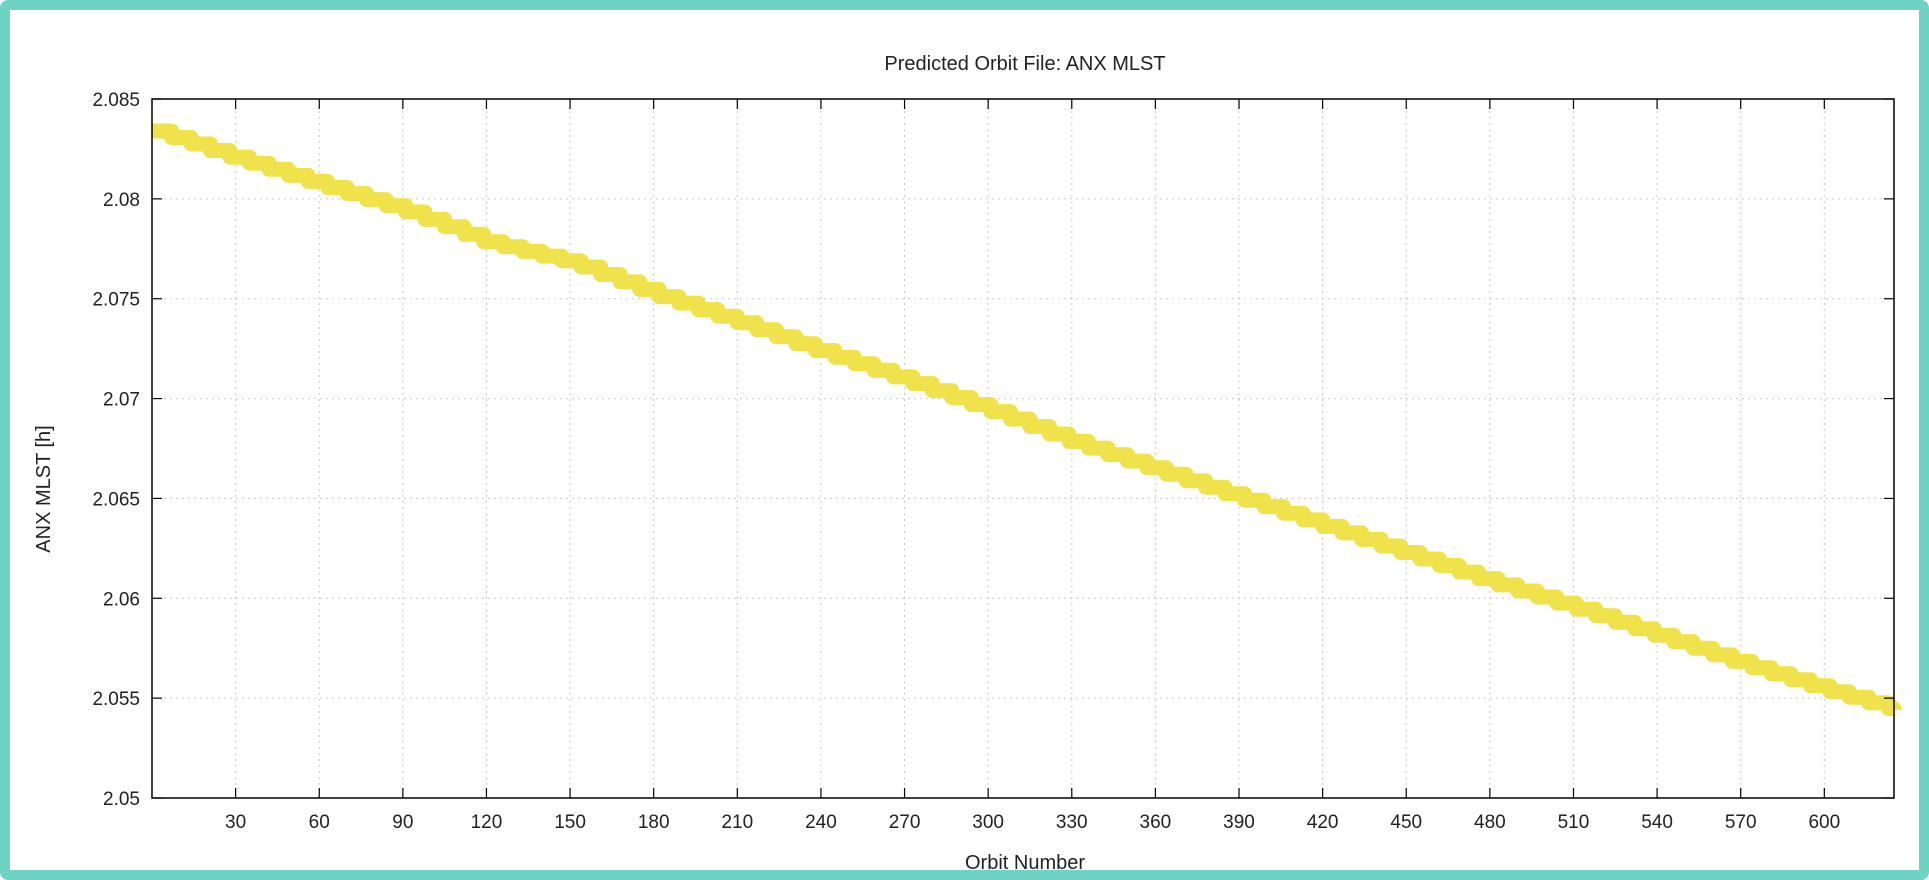 Image resolution: width=1929 pixels, height=880 pixels. Describe the element at coordinates (821, 822) in the screenshot. I see `x-tick-label: 240` at that location.